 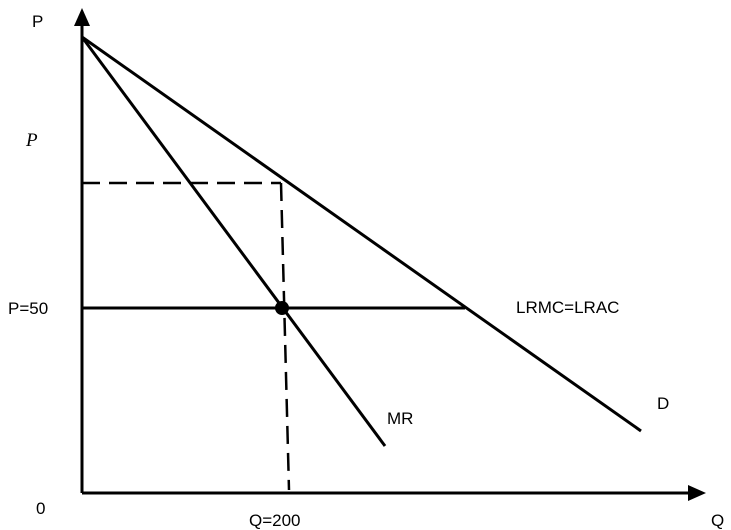 What do you see at coordinates (285, 336) in the screenshot?
I see `quantity-dashed-line` at bounding box center [285, 336].